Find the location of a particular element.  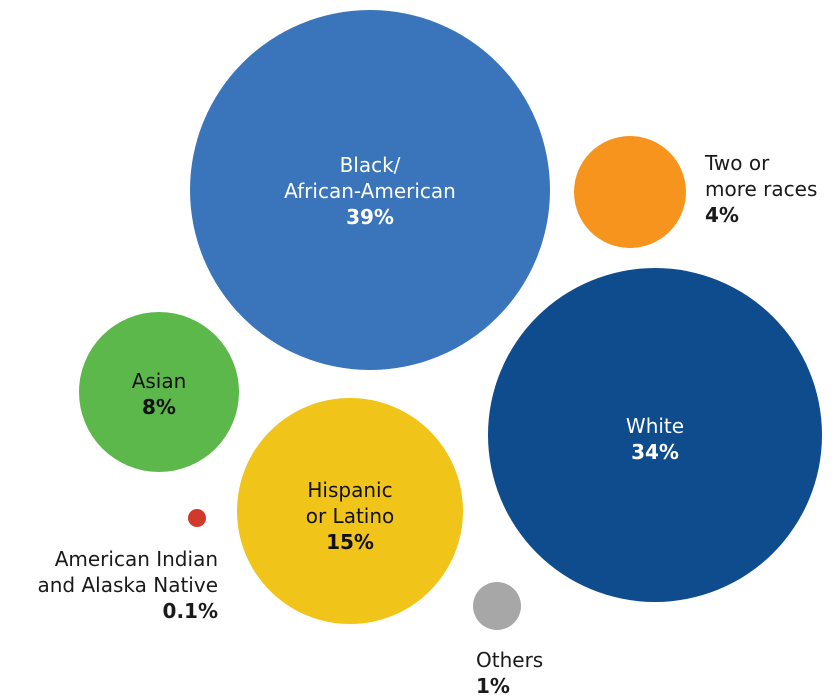

bubble-label-hispanic-or-latino-line-1: Hispanic is located at coordinates (349, 490).